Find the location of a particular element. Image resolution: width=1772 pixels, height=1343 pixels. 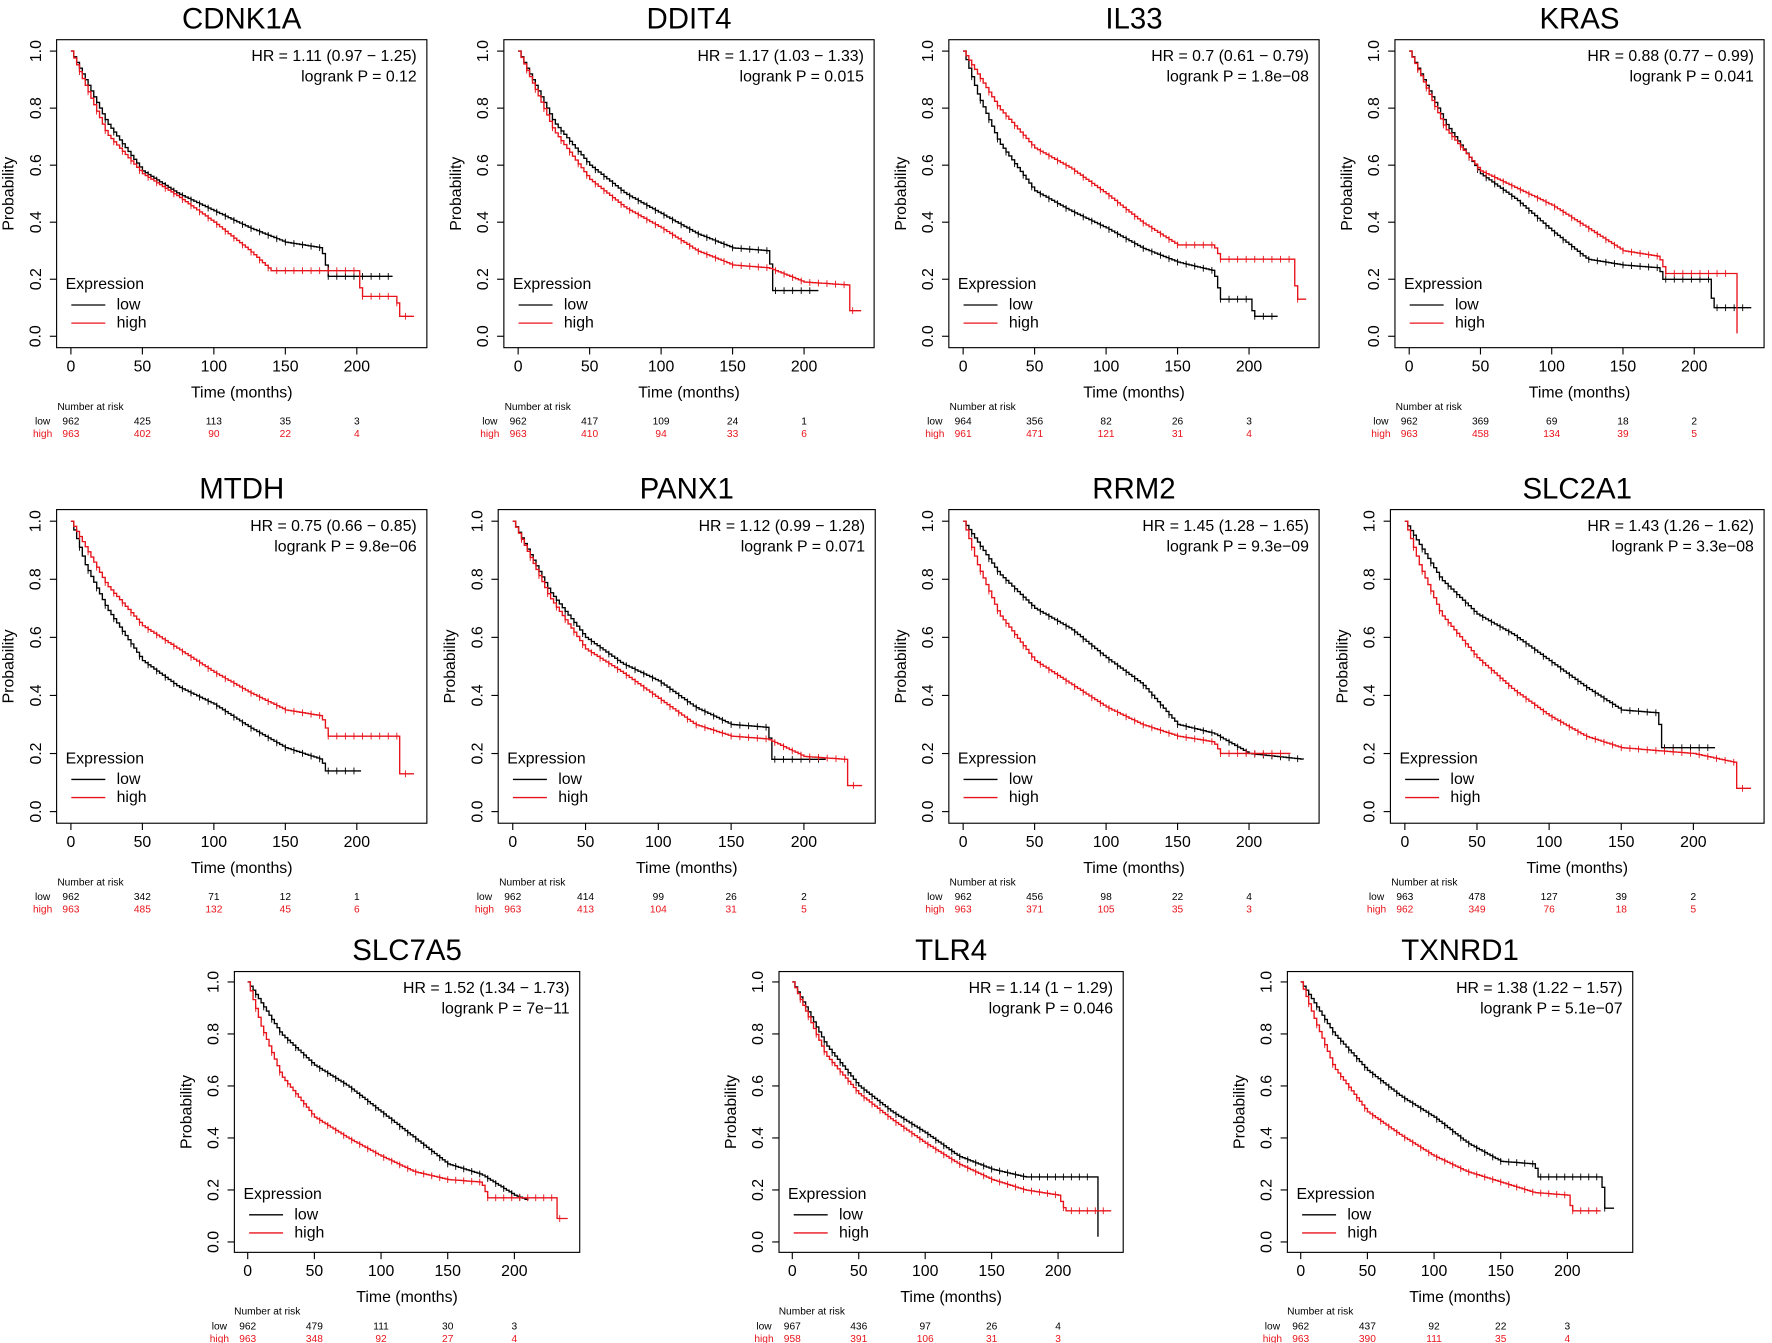

risk-count-high: 5 is located at coordinates (804, 910).